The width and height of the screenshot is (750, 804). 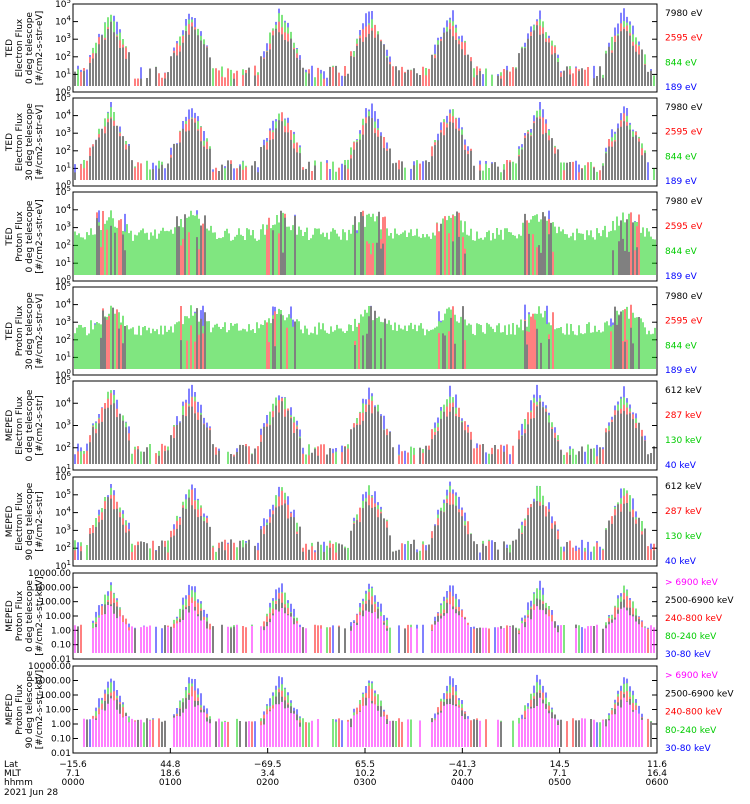 What do you see at coordinates (63, 476) in the screenshot?
I see `y-tick-label: 10⁶` at bounding box center [63, 476].